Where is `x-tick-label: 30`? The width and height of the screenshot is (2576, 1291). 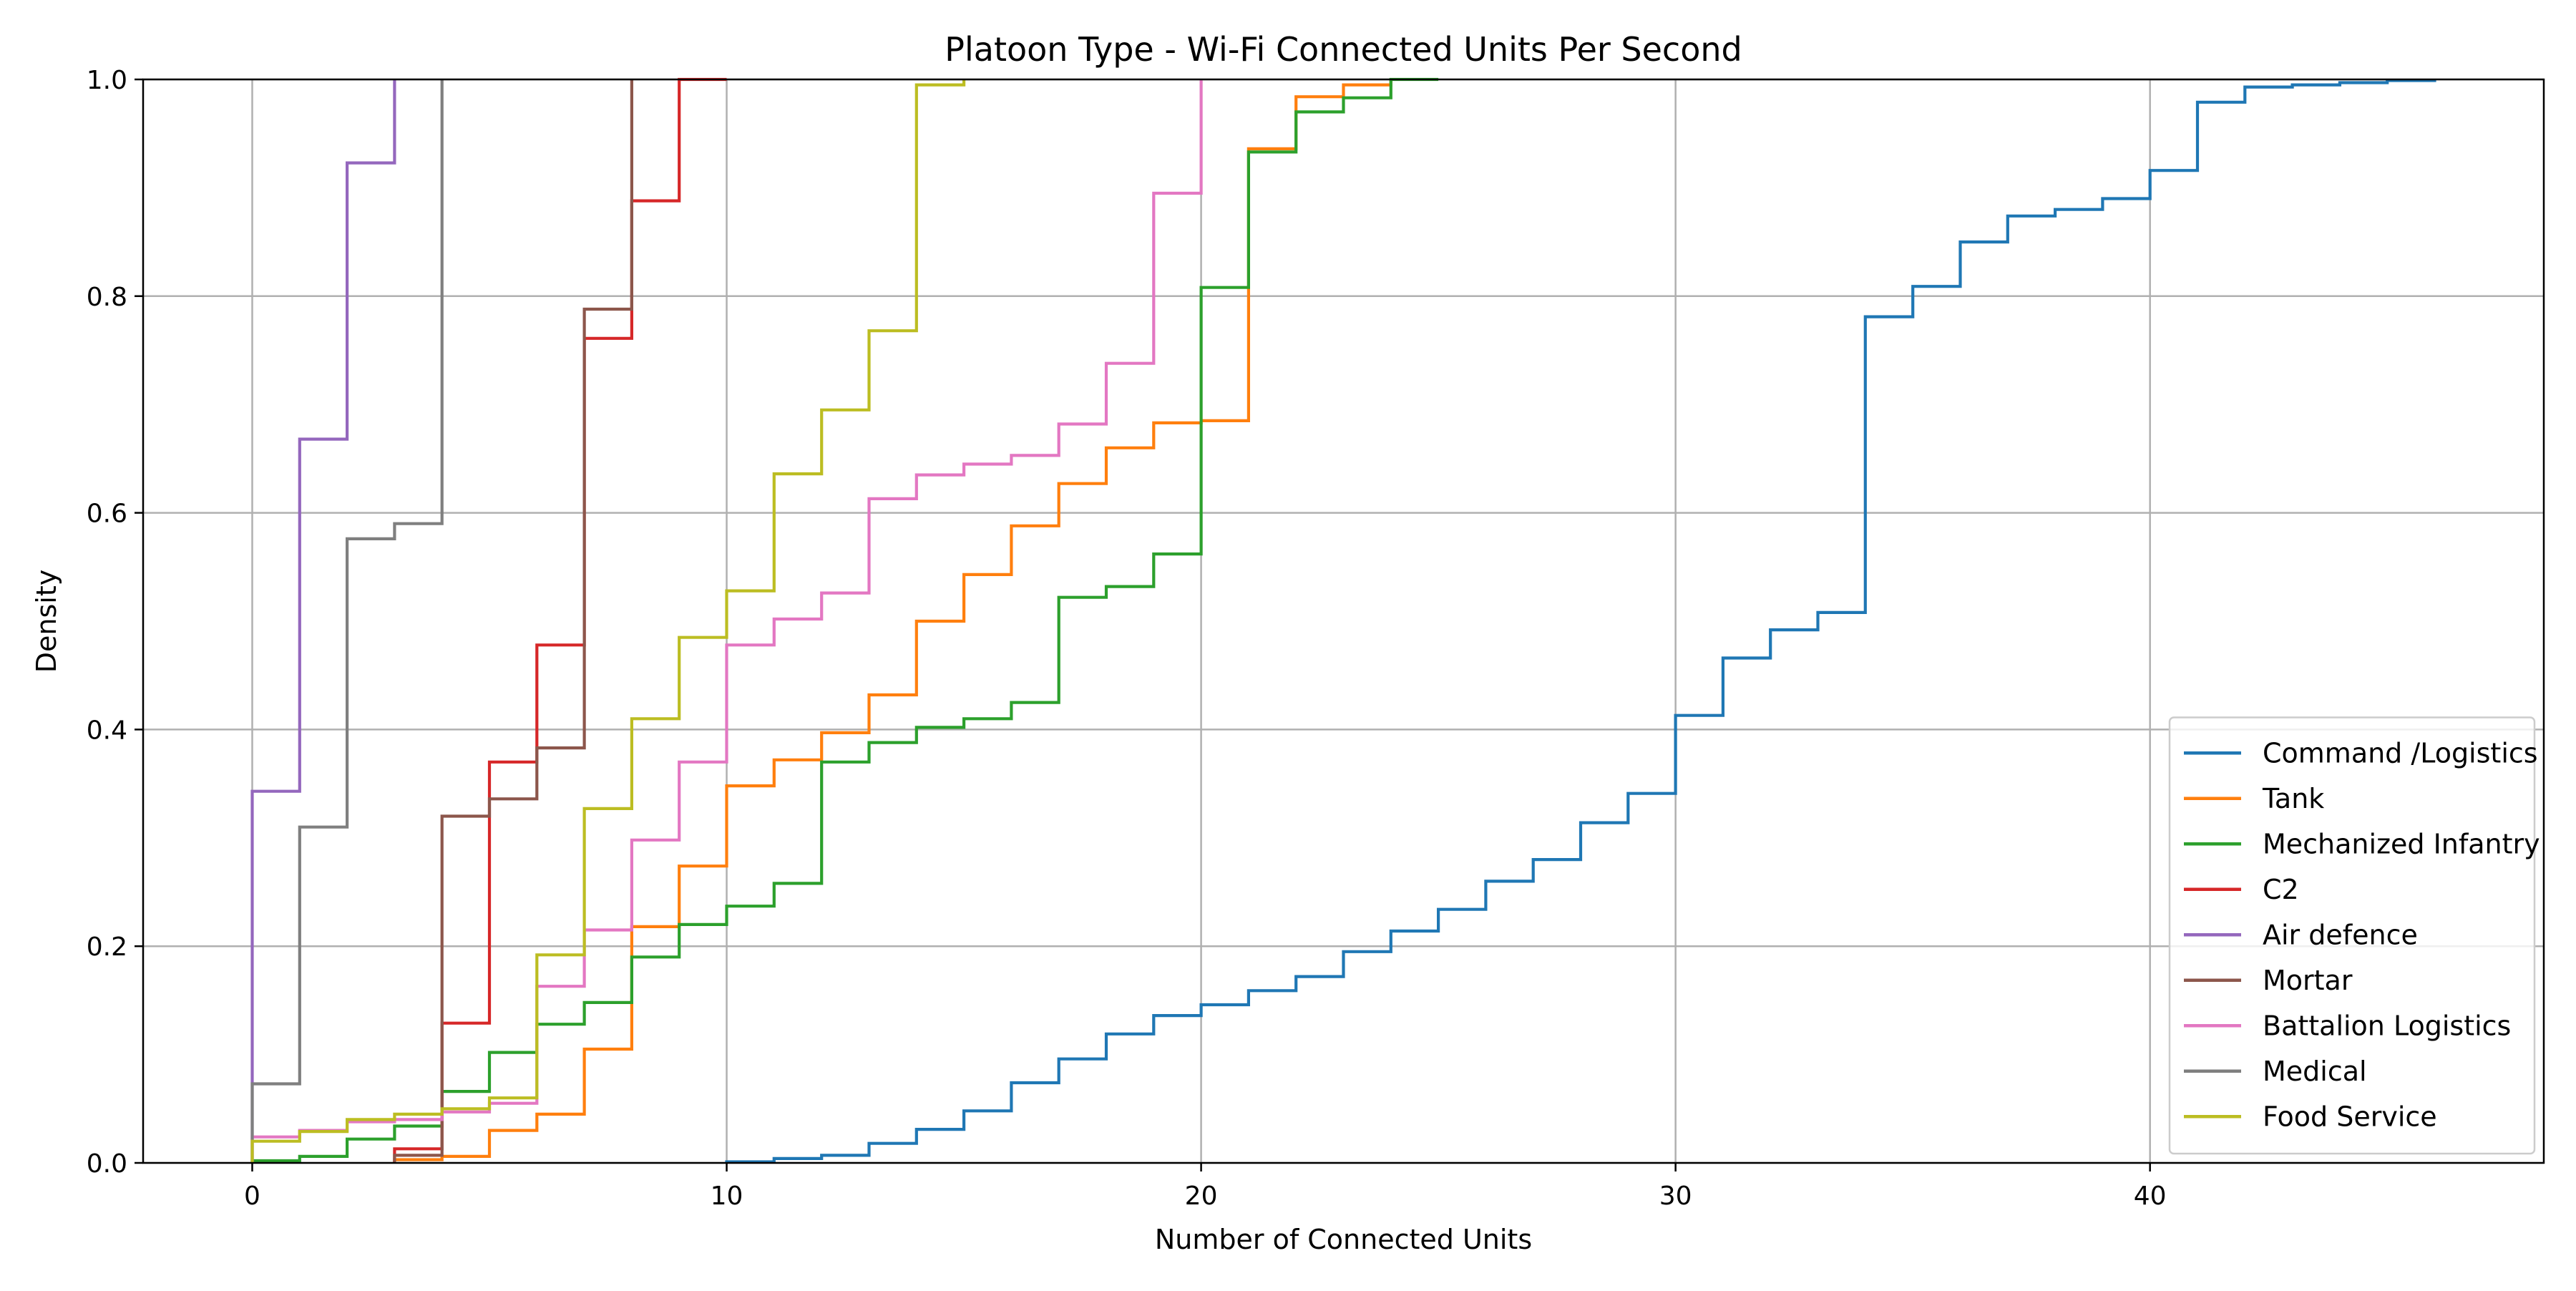
x-tick-label: 30 is located at coordinates (1675, 1196).